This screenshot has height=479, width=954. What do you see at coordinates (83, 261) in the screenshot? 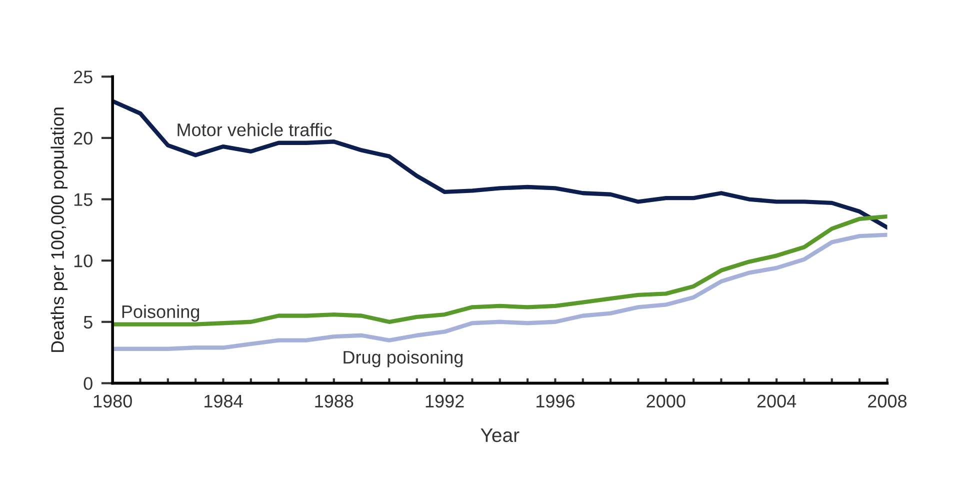
I see `y-tick-label: 10` at bounding box center [83, 261].